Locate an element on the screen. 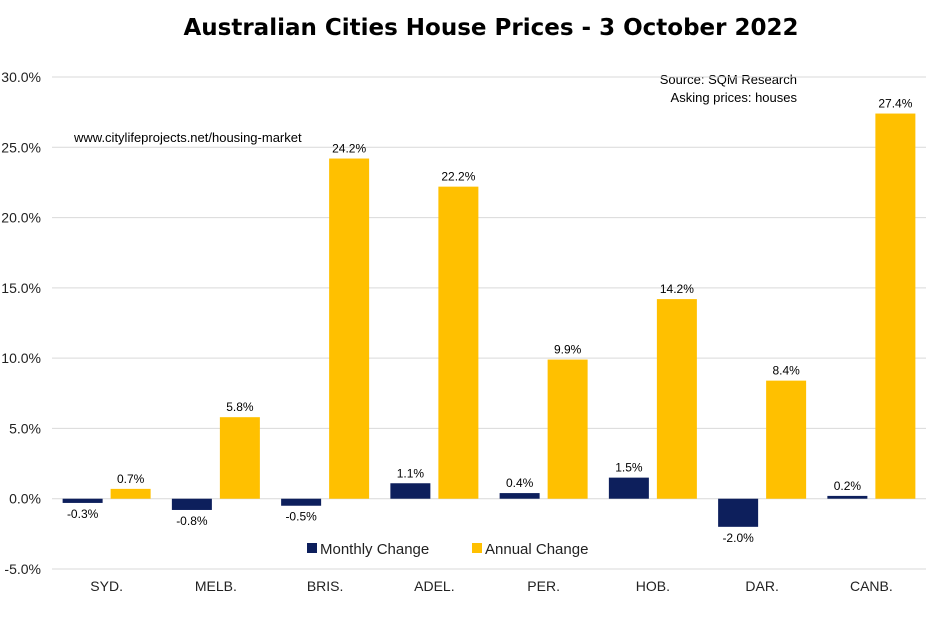  y-tick-label: -5.0% is located at coordinates (22, 569).